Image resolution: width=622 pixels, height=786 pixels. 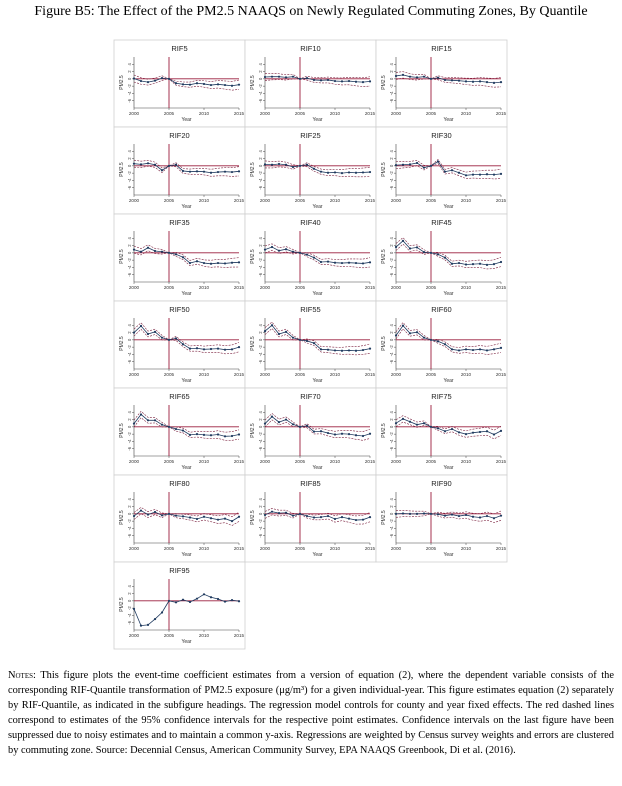 What do you see at coordinates (179, 48) in the screenshot?
I see `subplot-title: RIF5` at bounding box center [179, 48].